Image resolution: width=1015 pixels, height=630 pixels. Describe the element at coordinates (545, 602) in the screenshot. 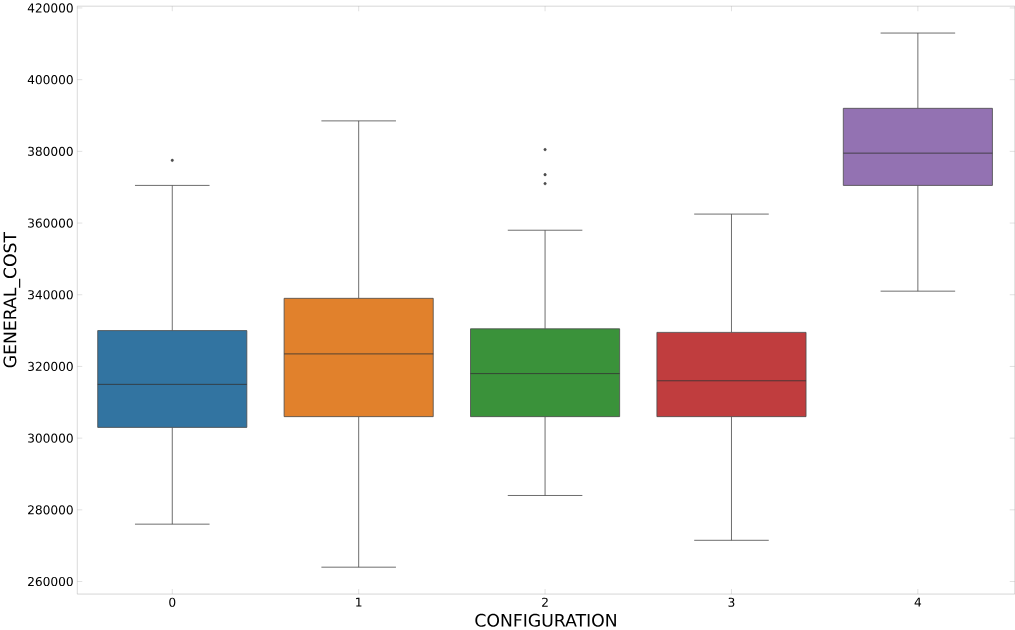

I see `x-tick-label: 2` at that location.